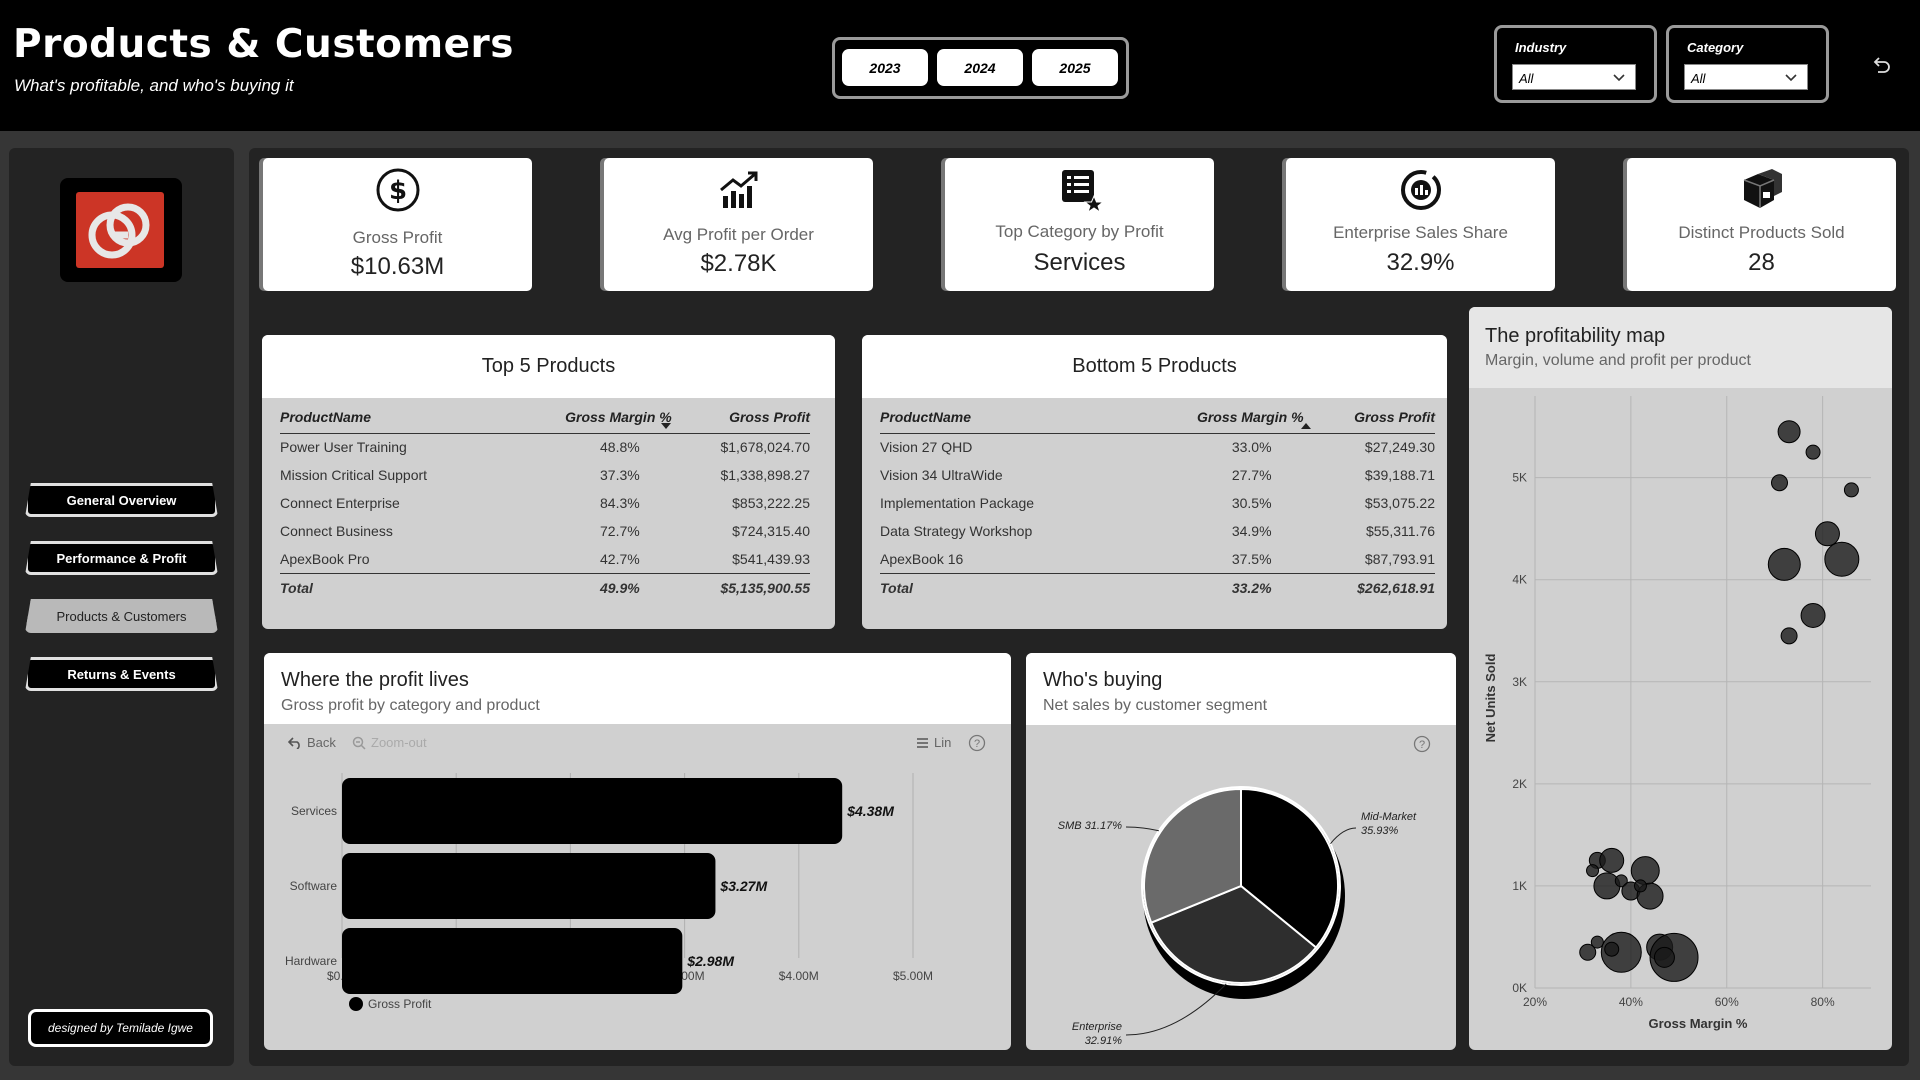 This screenshot has height=1080, width=1920. What do you see at coordinates (1079, 231) in the screenshot?
I see `kpi-label: Top Category by Profit` at bounding box center [1079, 231].